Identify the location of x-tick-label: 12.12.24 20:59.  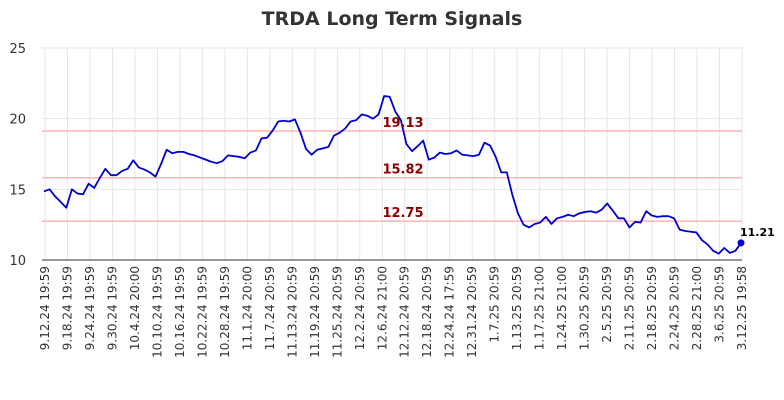
(405, 312).